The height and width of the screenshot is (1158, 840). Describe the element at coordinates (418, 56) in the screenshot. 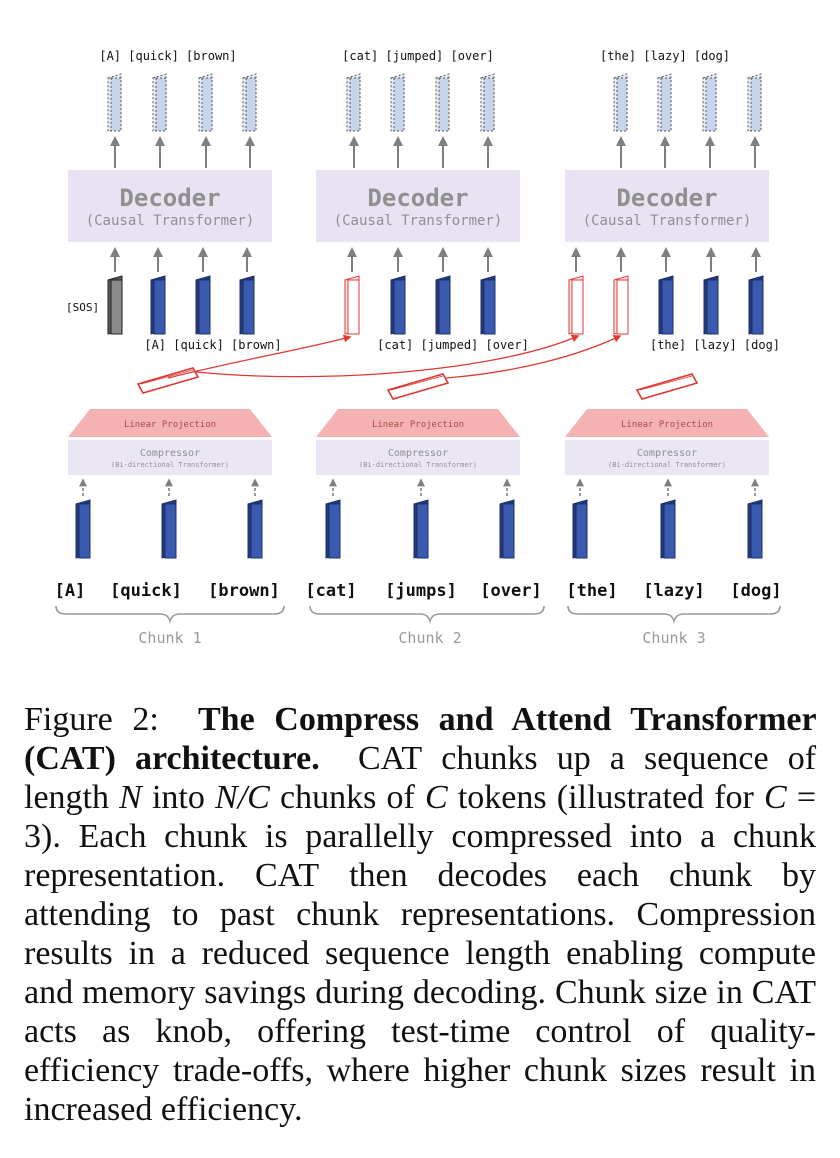

I see `output-label-group-2: [cat] [jumped] [over]` at that location.